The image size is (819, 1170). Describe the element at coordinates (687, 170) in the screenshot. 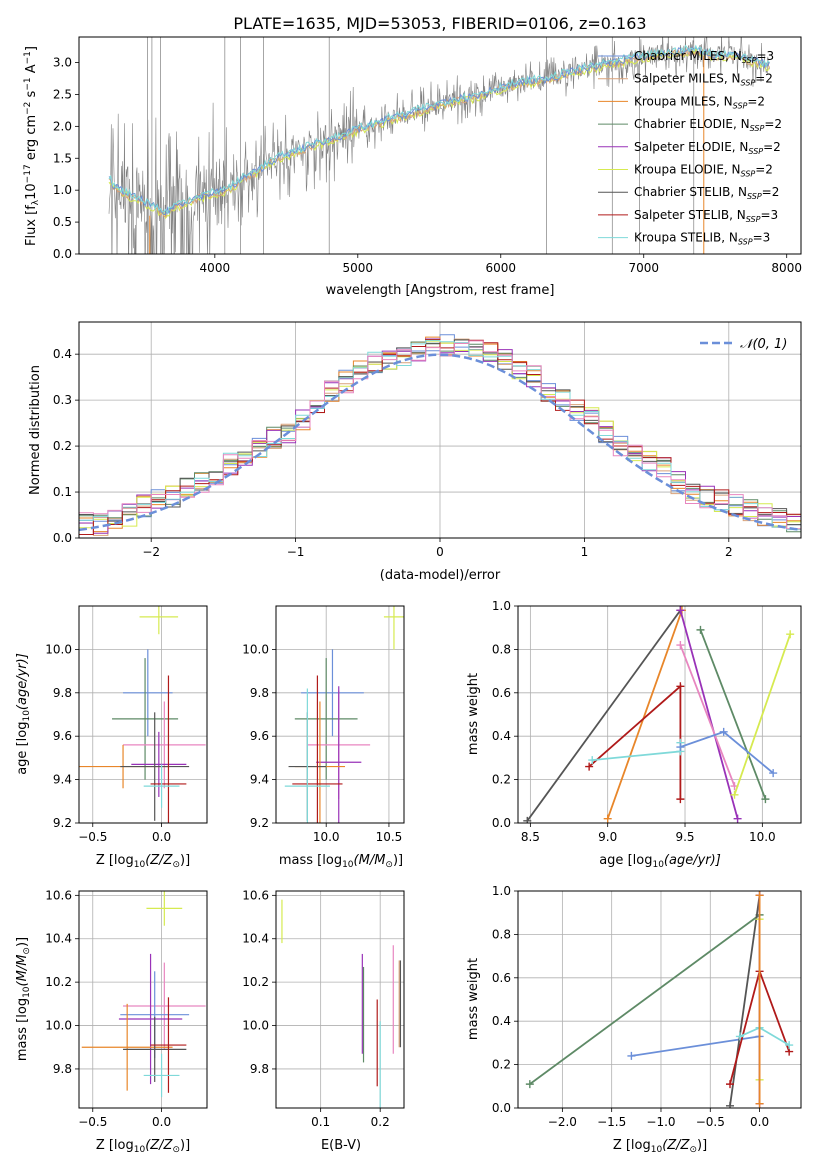

I see `legend-entry-text: Kroupa ELODIE, N` at that location.